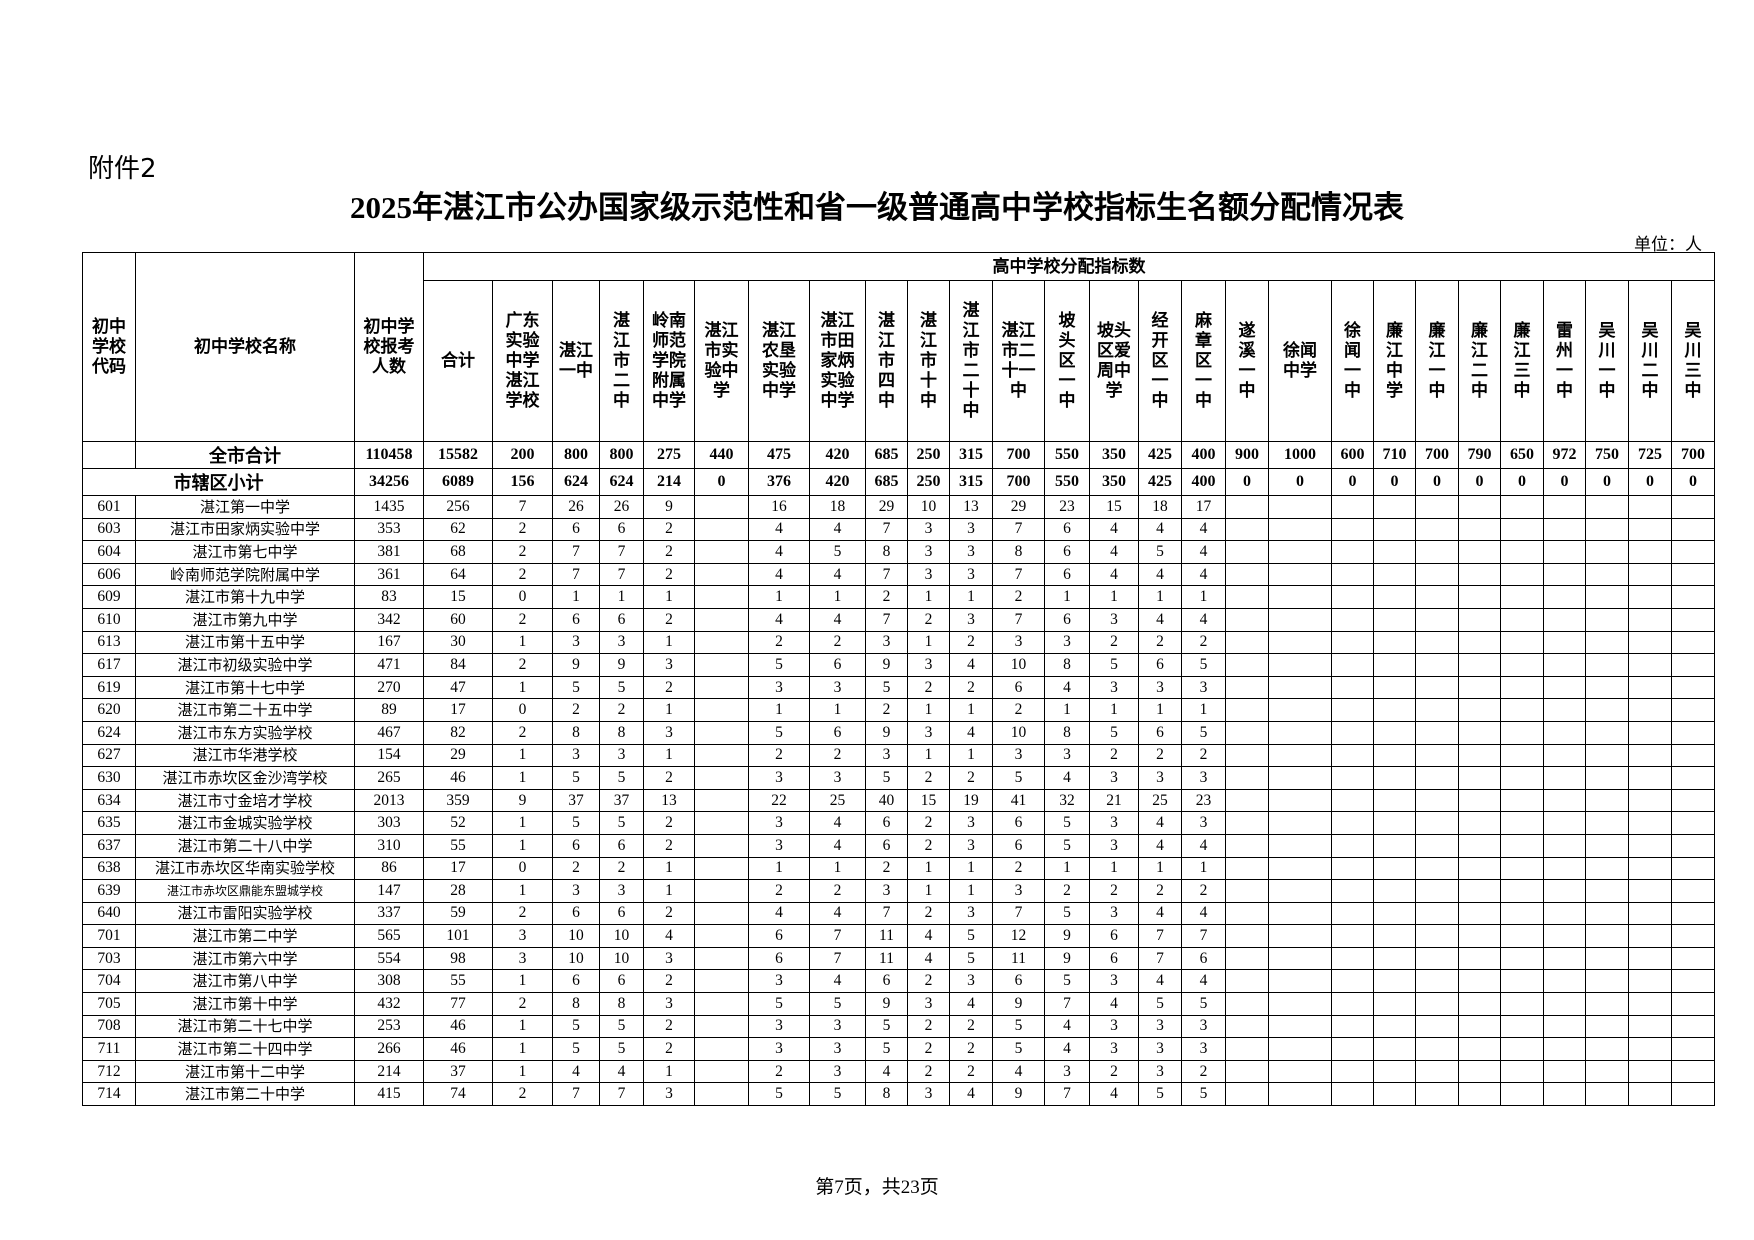 The height and width of the screenshot is (1240, 1754). I want to click on school-code: 603, so click(109, 529).